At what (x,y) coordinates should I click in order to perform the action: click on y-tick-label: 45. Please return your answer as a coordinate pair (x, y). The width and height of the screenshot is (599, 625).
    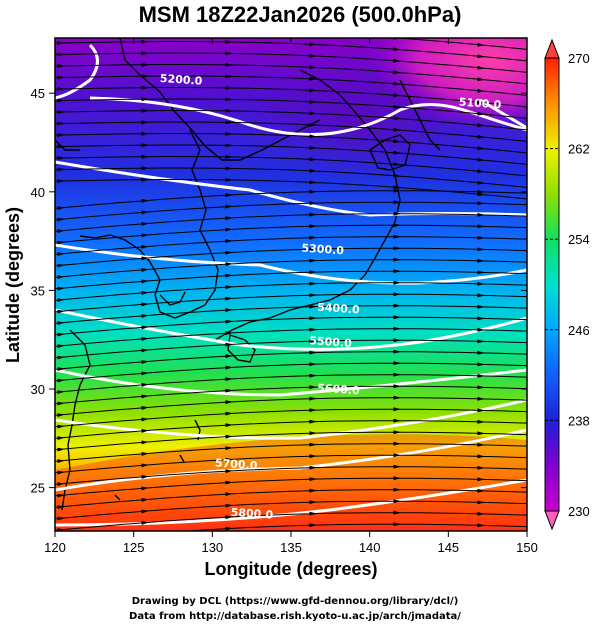
    Looking at the image, I should click on (38, 93).